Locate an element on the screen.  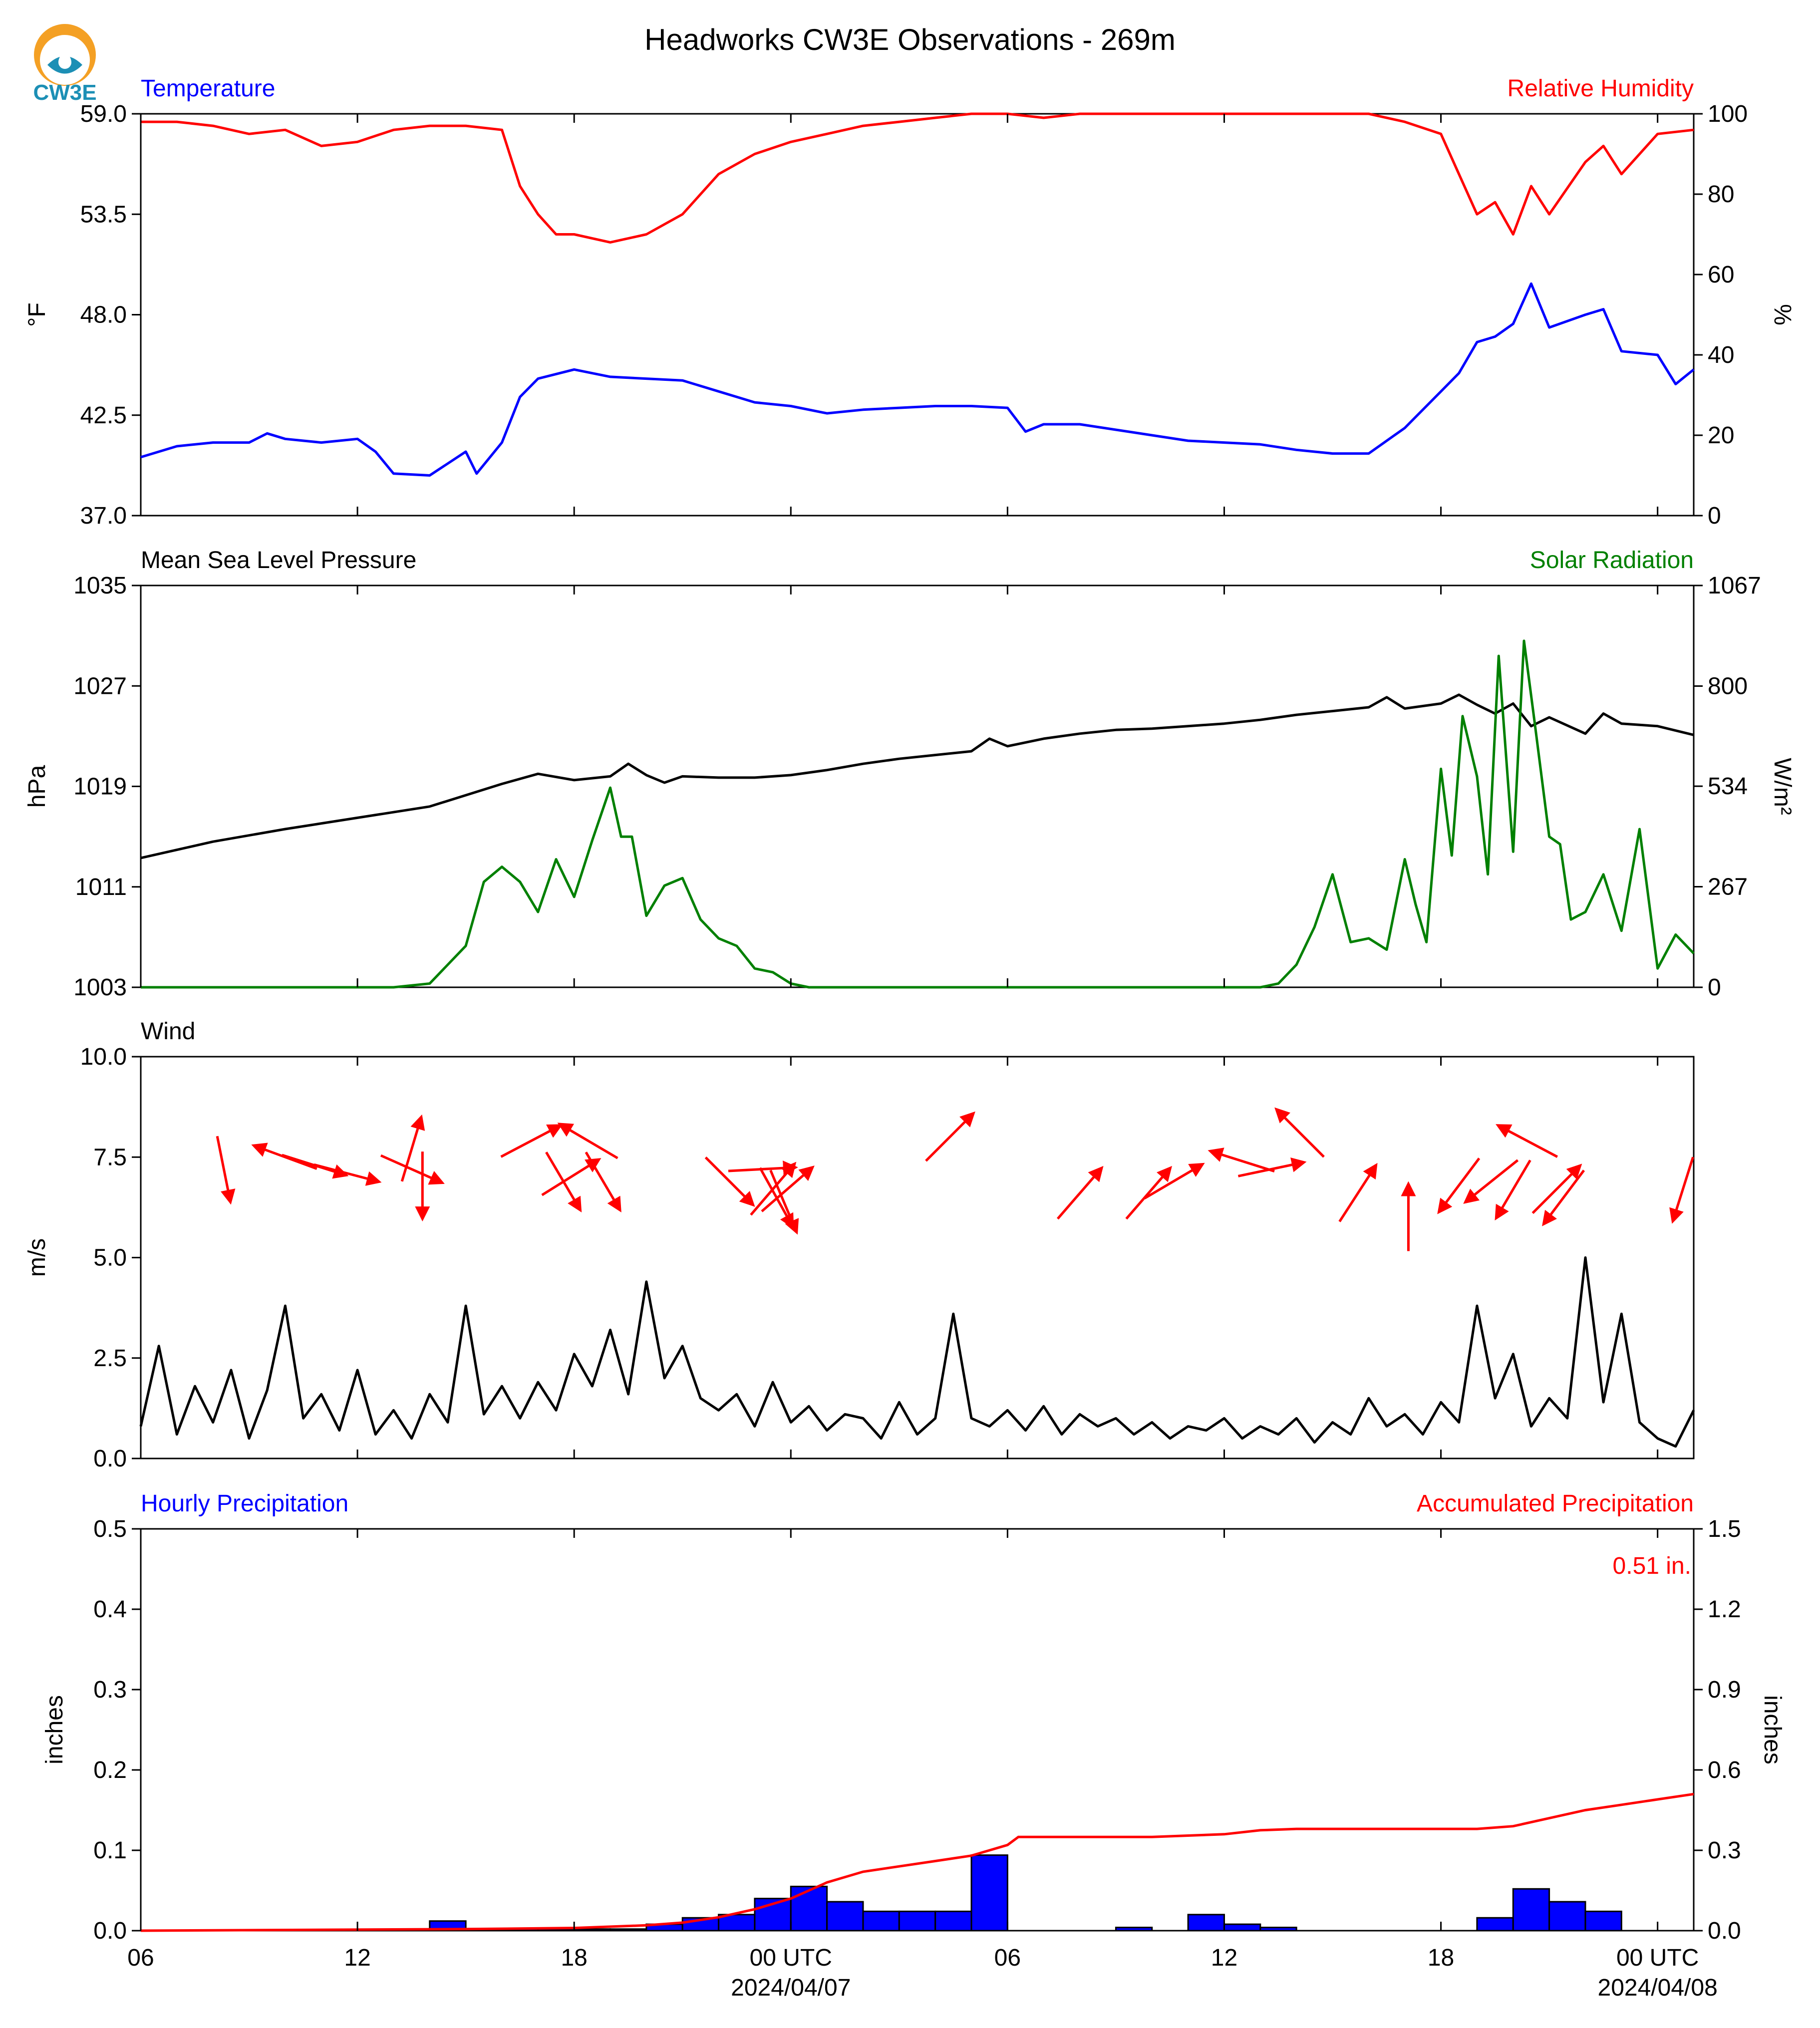
left-tick-label: 1011 is located at coordinates (101, 887).